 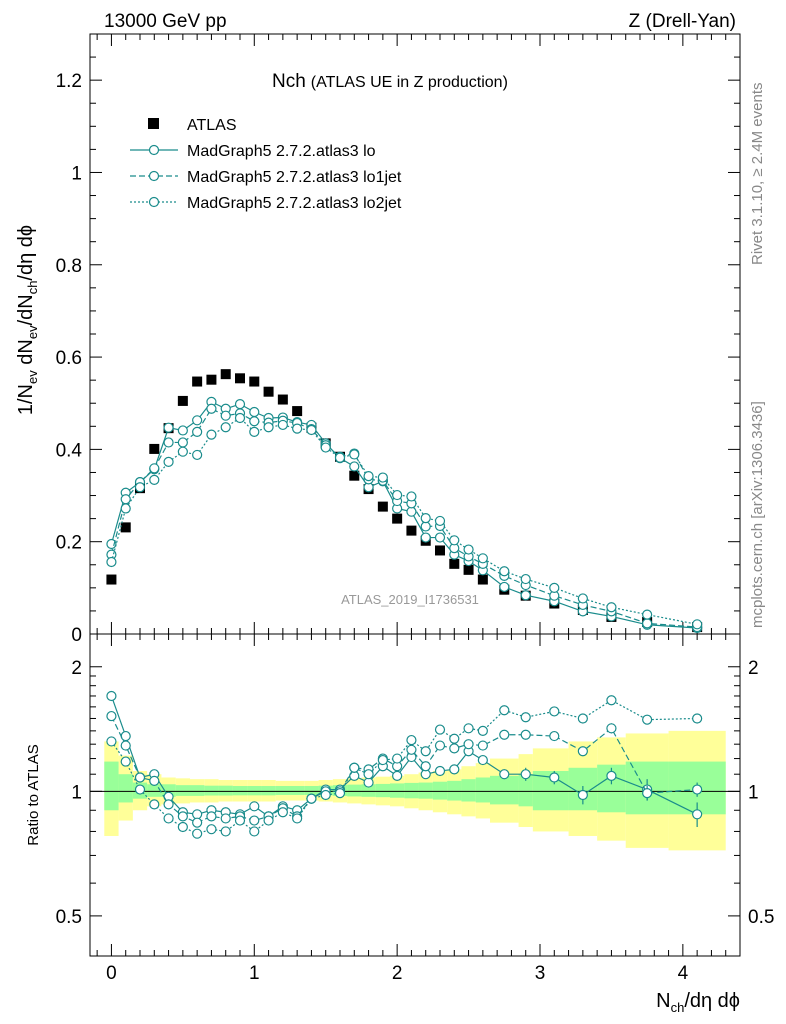 I want to click on legend-entry-label: MadGraph5 2.7.2.atlas3 lo2jet, so click(x=294, y=203).